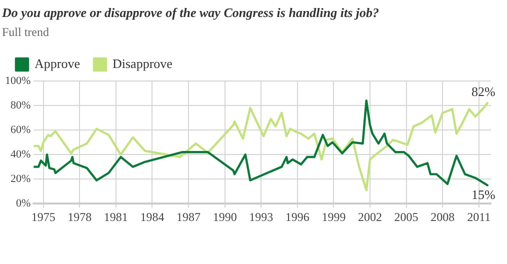  What do you see at coordinates (442, 217) in the screenshot?
I see `x-tick-label: 2008` at bounding box center [442, 217].